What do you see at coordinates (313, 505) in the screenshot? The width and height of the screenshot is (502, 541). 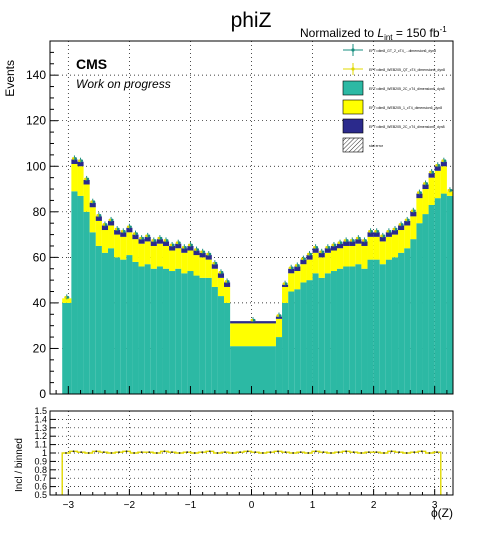 I see `x-tick-label: 1` at bounding box center [313, 505].